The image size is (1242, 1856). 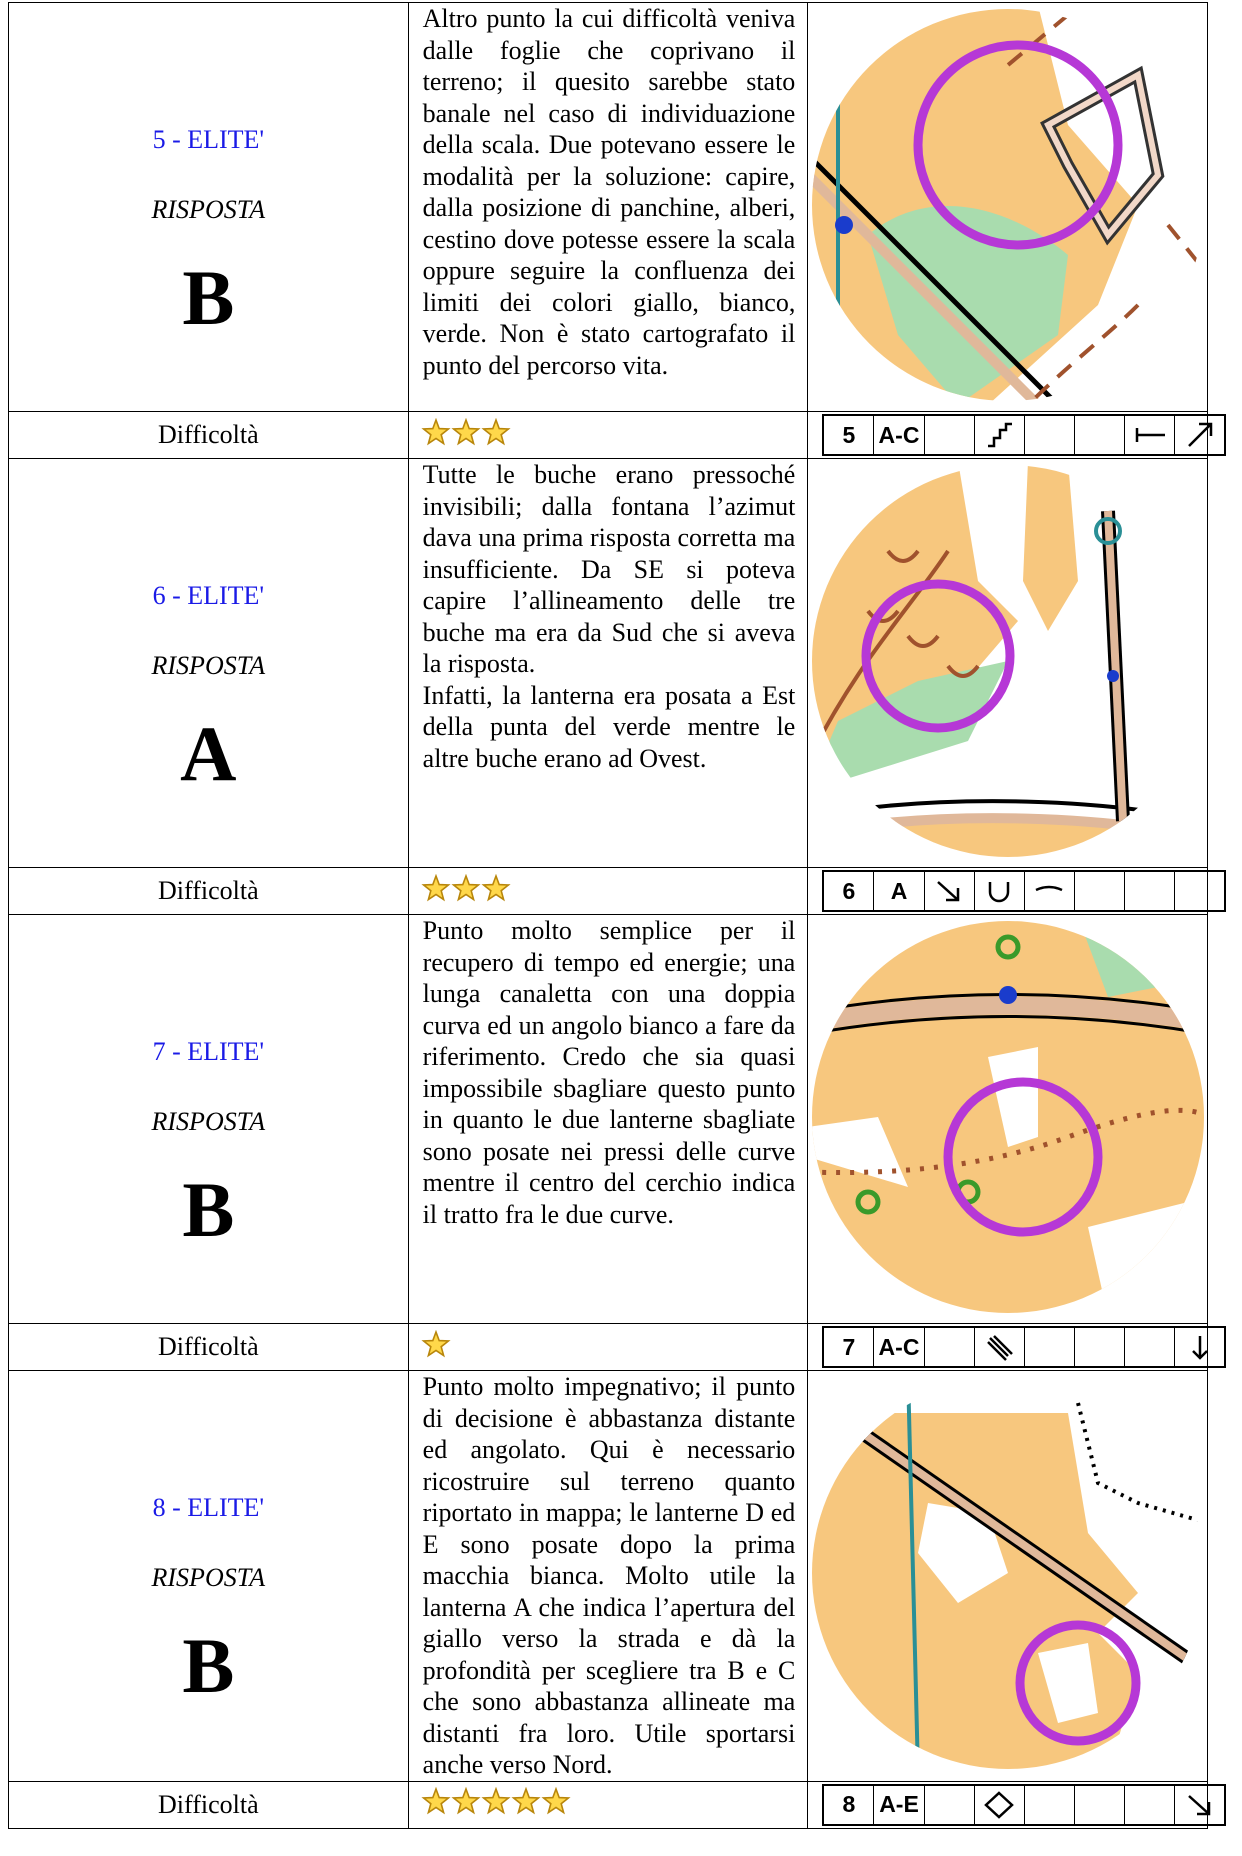 What do you see at coordinates (208, 1051) in the screenshot?
I see `item-label: 7 - ELITE'` at bounding box center [208, 1051].